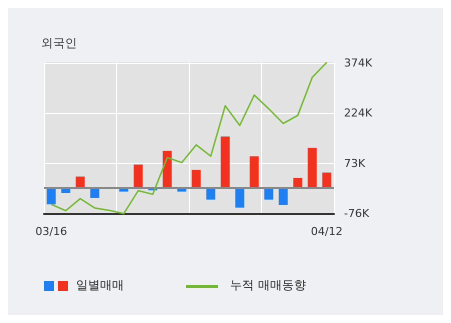 This screenshot has height=323, width=451. Describe the element at coordinates (358, 113) in the screenshot. I see `y-tick-label: 224K` at that location.